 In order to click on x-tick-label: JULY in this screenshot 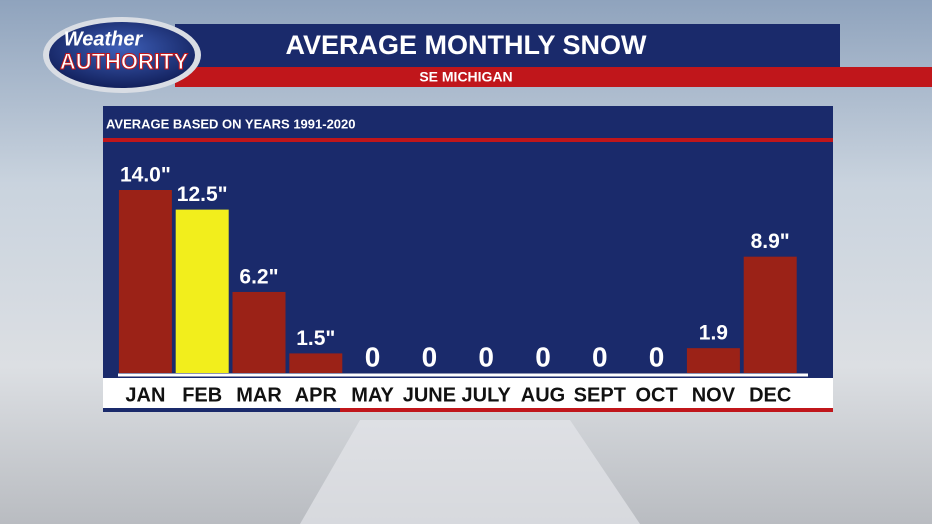, I will do `click(487, 395)`.